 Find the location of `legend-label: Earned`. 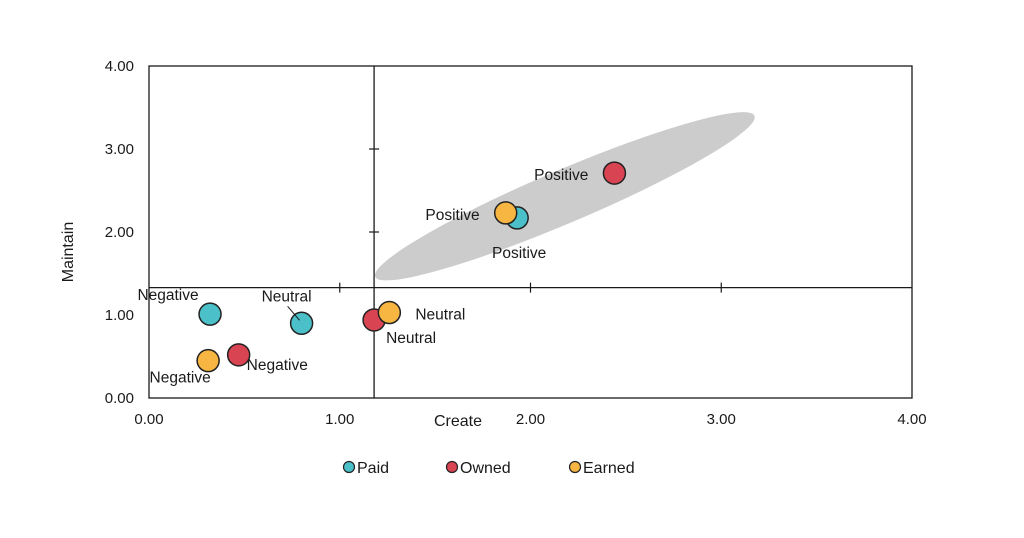

legend-label: Earned is located at coordinates (609, 468).